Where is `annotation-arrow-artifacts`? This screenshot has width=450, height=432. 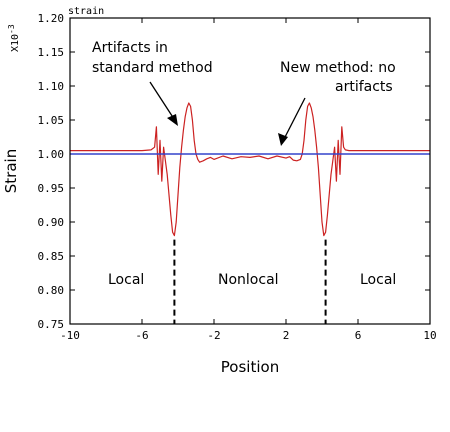 annotation-arrow-artifacts is located at coordinates (163, 102).